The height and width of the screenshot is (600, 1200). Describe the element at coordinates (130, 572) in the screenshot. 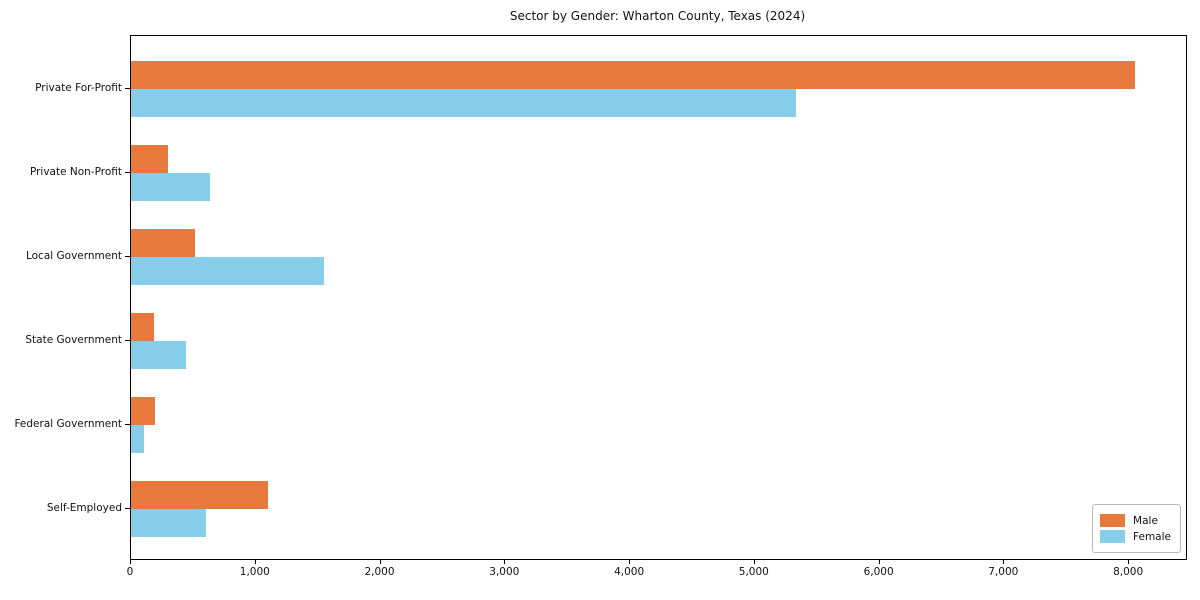

I see `x-tick-label-0: 0` at that location.